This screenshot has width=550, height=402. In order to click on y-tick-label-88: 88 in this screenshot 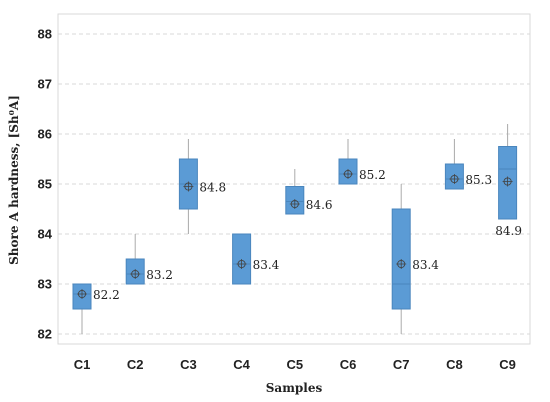, I will do `click(45, 34)`.